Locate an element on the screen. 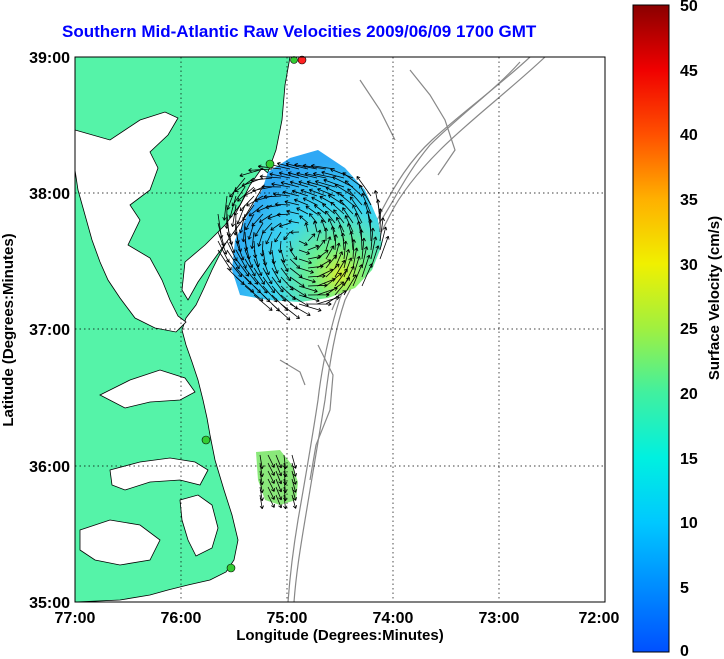 This screenshot has height=659, width=724. colorbar-tick-label: 30 is located at coordinates (689, 265).